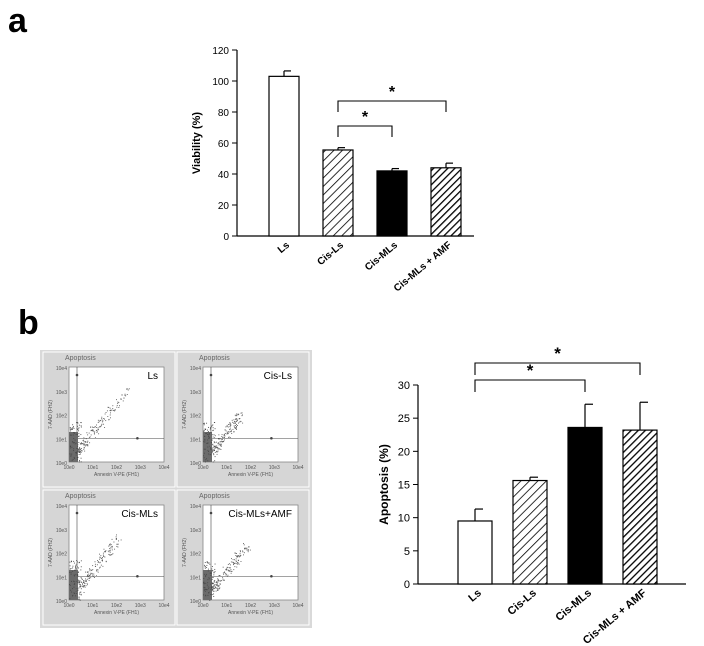 The width and height of the screenshot is (704, 646). Describe the element at coordinates (152, 376) in the screenshot. I see `sample-label: Ls` at that location.